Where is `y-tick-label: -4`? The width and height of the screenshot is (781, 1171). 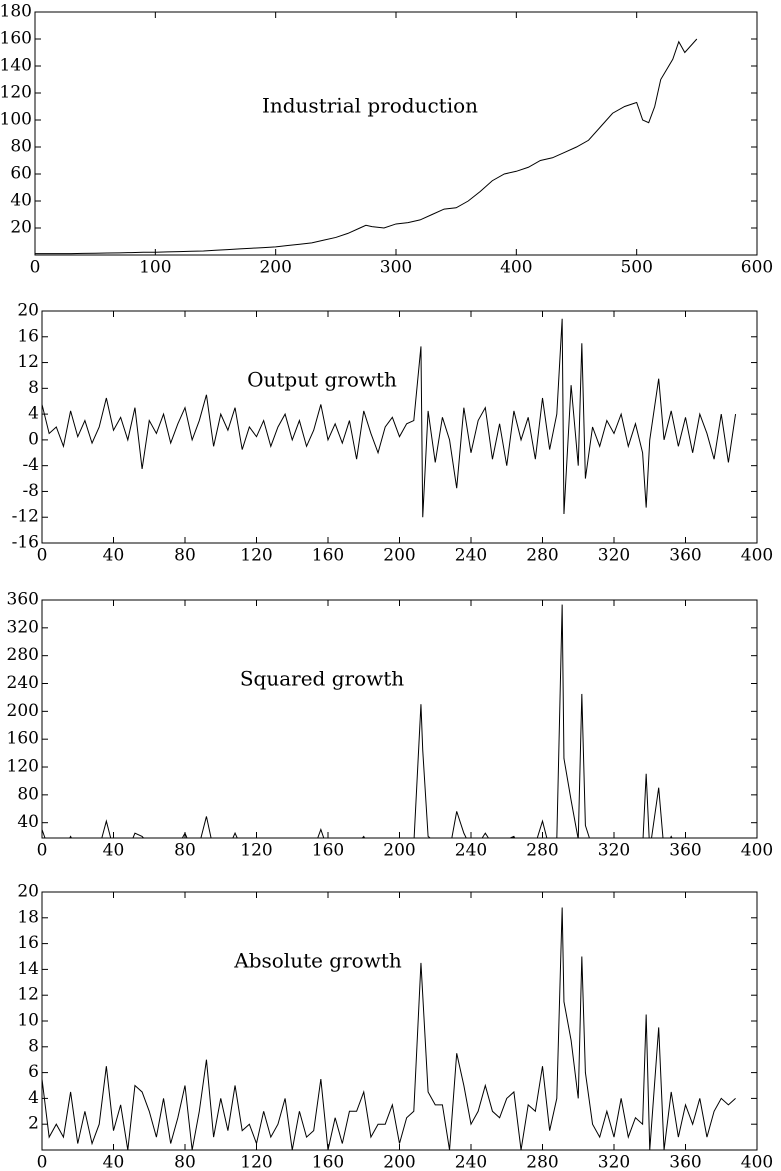
y-tick-label: -4 is located at coordinates (30, 465).